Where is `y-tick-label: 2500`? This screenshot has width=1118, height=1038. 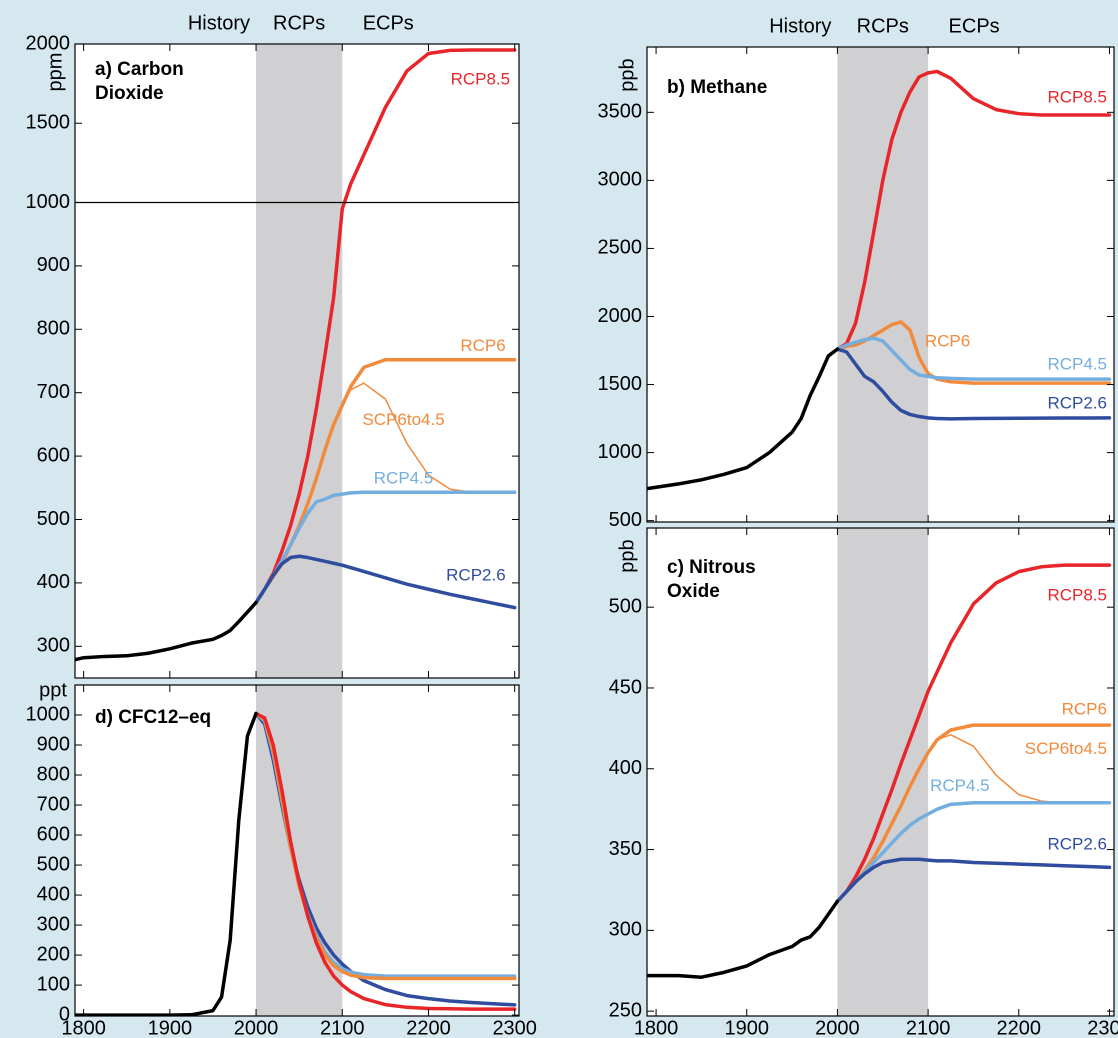 y-tick-label: 2500 is located at coordinates (620, 248).